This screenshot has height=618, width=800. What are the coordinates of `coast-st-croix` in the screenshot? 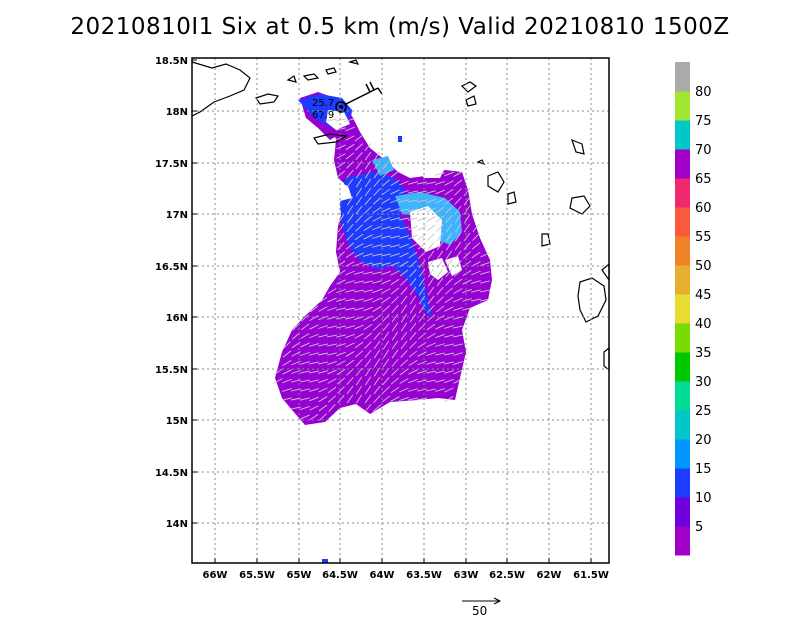 It's located at (330, 139).